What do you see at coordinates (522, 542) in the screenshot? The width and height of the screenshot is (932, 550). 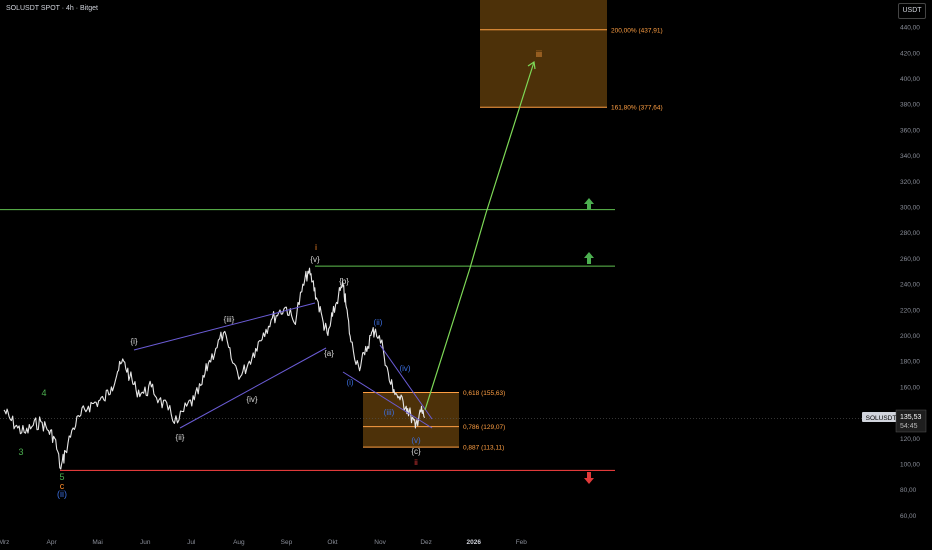 I see `x-tick-label: Feb` at bounding box center [522, 542].